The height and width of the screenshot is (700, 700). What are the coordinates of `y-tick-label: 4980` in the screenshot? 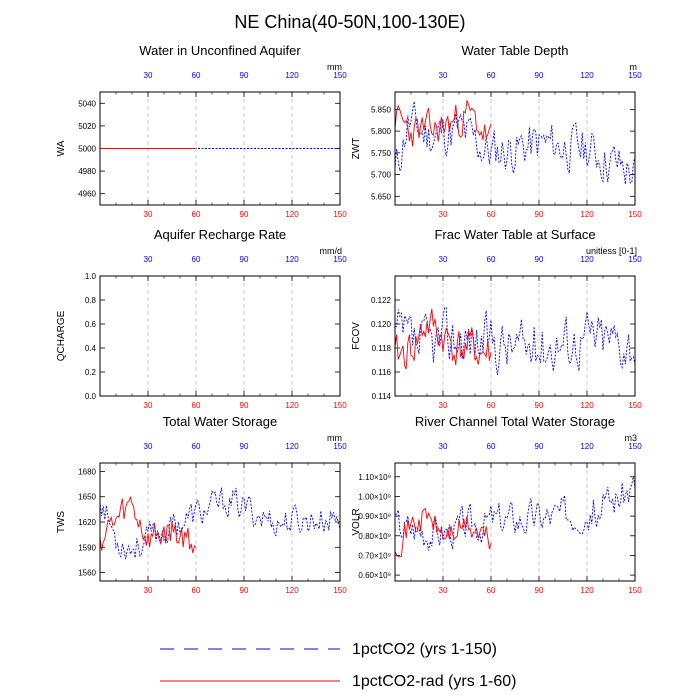 It's located at (87, 171).